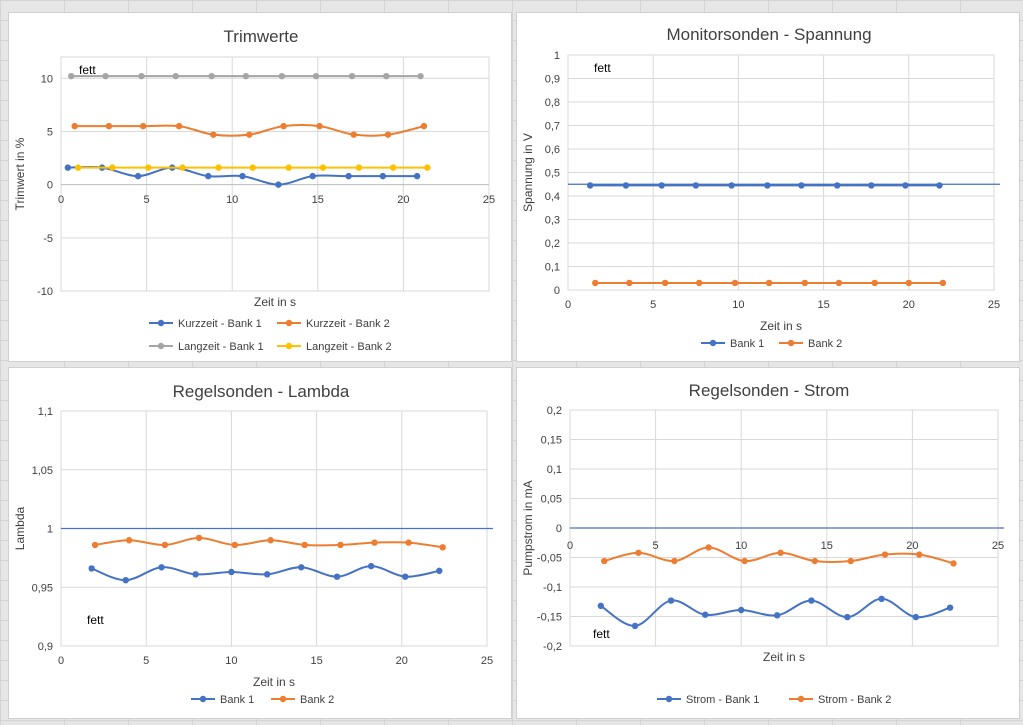 This screenshot has width=1023, height=725. Describe the element at coordinates (146, 661) in the screenshot. I see `x-tick-label: 5` at that location.